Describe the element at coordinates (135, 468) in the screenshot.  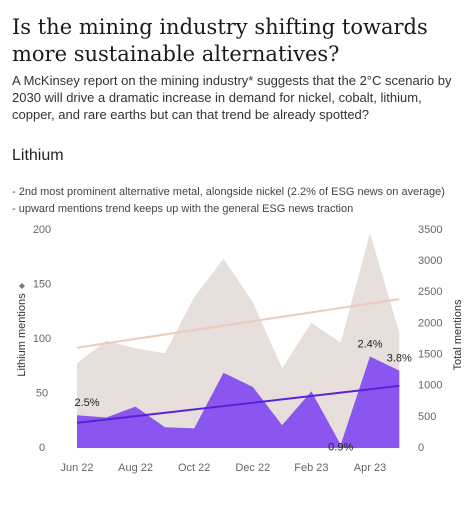
I see `x-tick-label: Aug 22` at that location.